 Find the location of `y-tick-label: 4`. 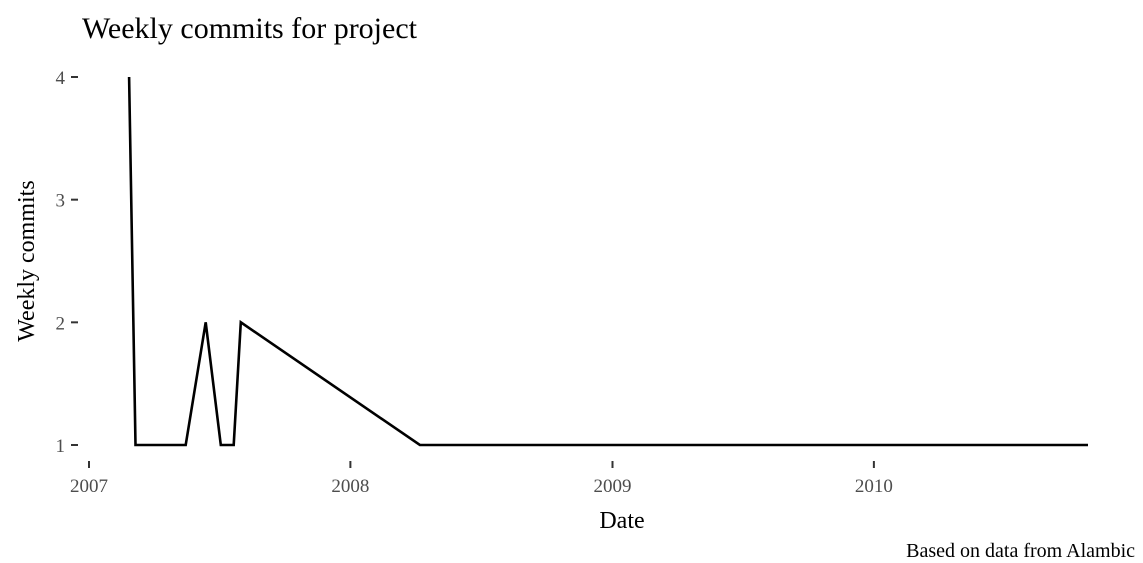

y-tick-label: 4 is located at coordinates (61, 78).